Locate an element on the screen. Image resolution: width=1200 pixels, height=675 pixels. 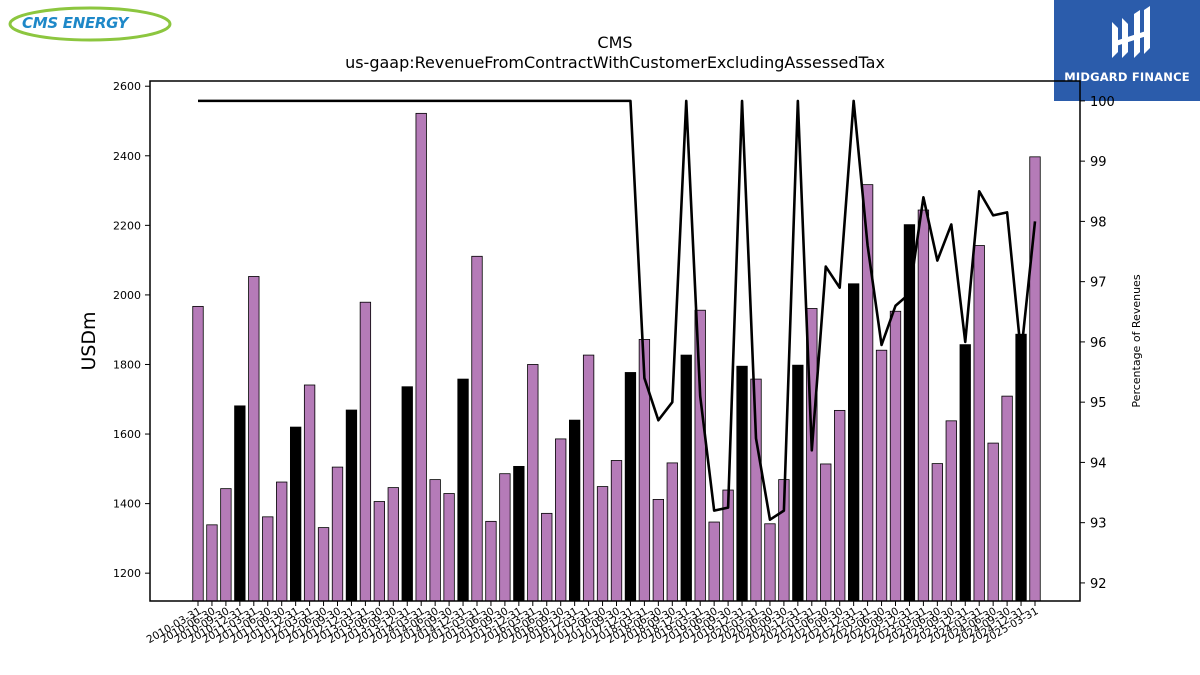
y-tick-label: 2400 is located at coordinates (127, 156).